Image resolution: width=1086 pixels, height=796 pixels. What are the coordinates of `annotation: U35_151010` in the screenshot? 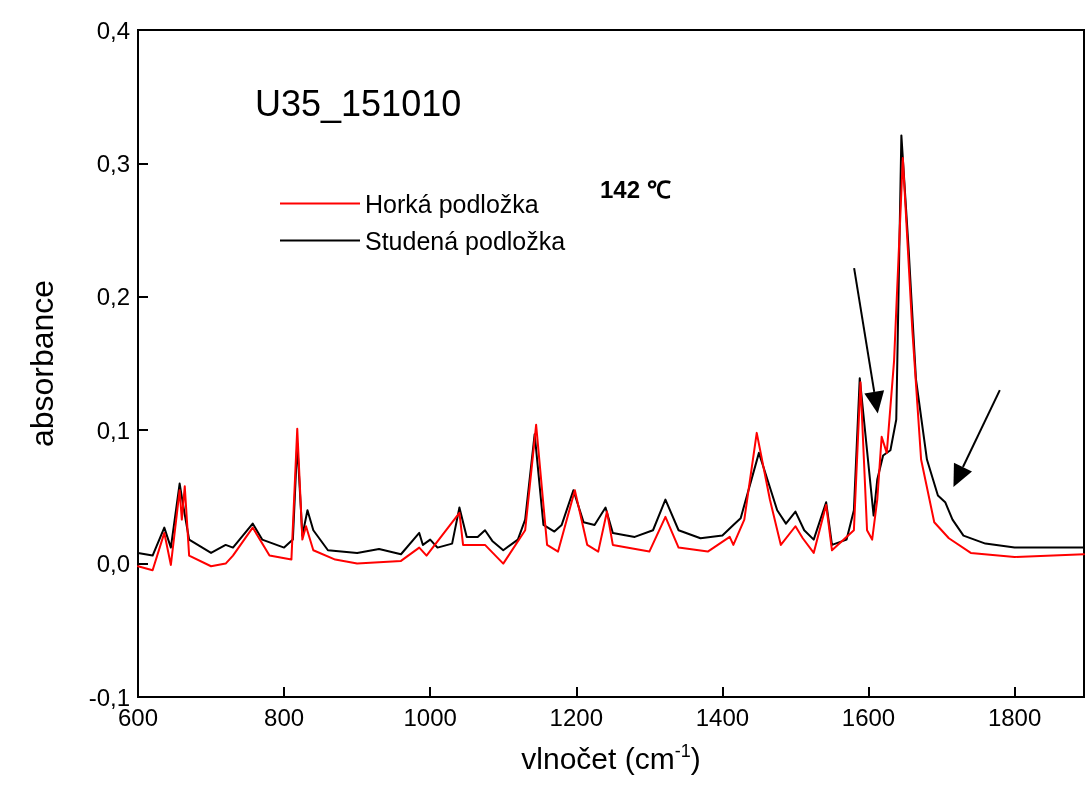 It's located at (358, 103).